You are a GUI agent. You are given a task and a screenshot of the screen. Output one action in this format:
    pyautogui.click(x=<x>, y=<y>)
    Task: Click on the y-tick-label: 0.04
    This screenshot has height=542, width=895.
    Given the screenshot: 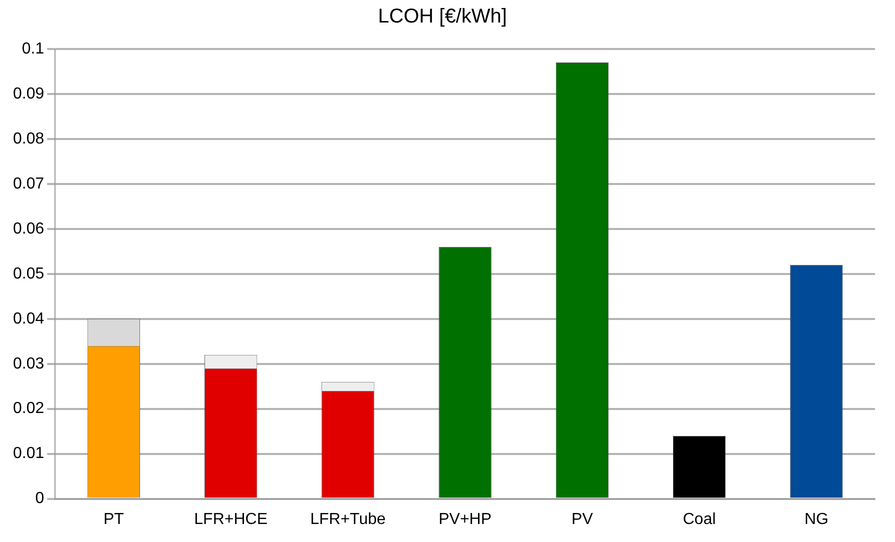 What is the action you would take?
    pyautogui.click(x=28, y=319)
    